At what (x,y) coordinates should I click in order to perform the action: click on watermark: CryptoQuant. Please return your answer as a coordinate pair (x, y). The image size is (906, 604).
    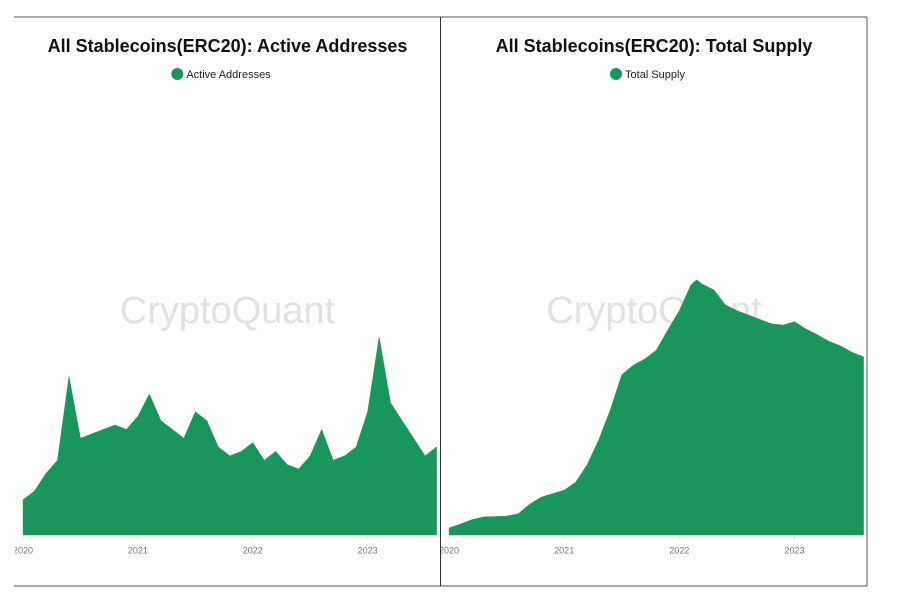
    Looking at the image, I should click on (228, 311).